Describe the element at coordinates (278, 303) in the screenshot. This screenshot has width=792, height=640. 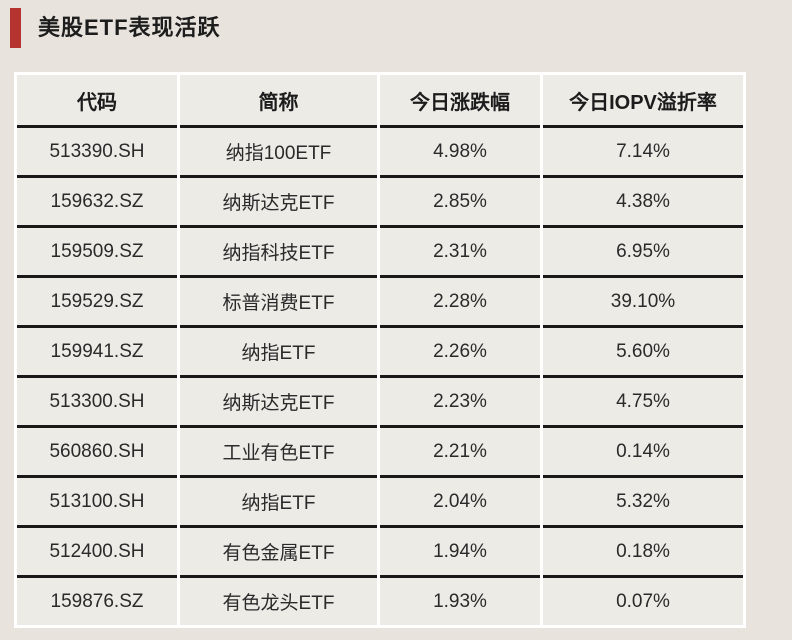
I see `cell-name: 标普消费ETF` at that location.